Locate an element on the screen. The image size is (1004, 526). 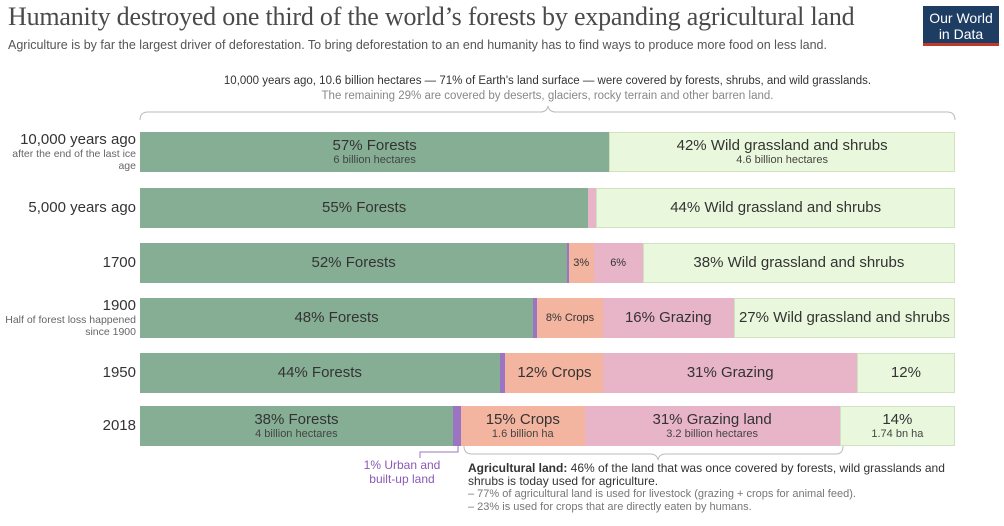
top-bracket is located at coordinates (547, 113).